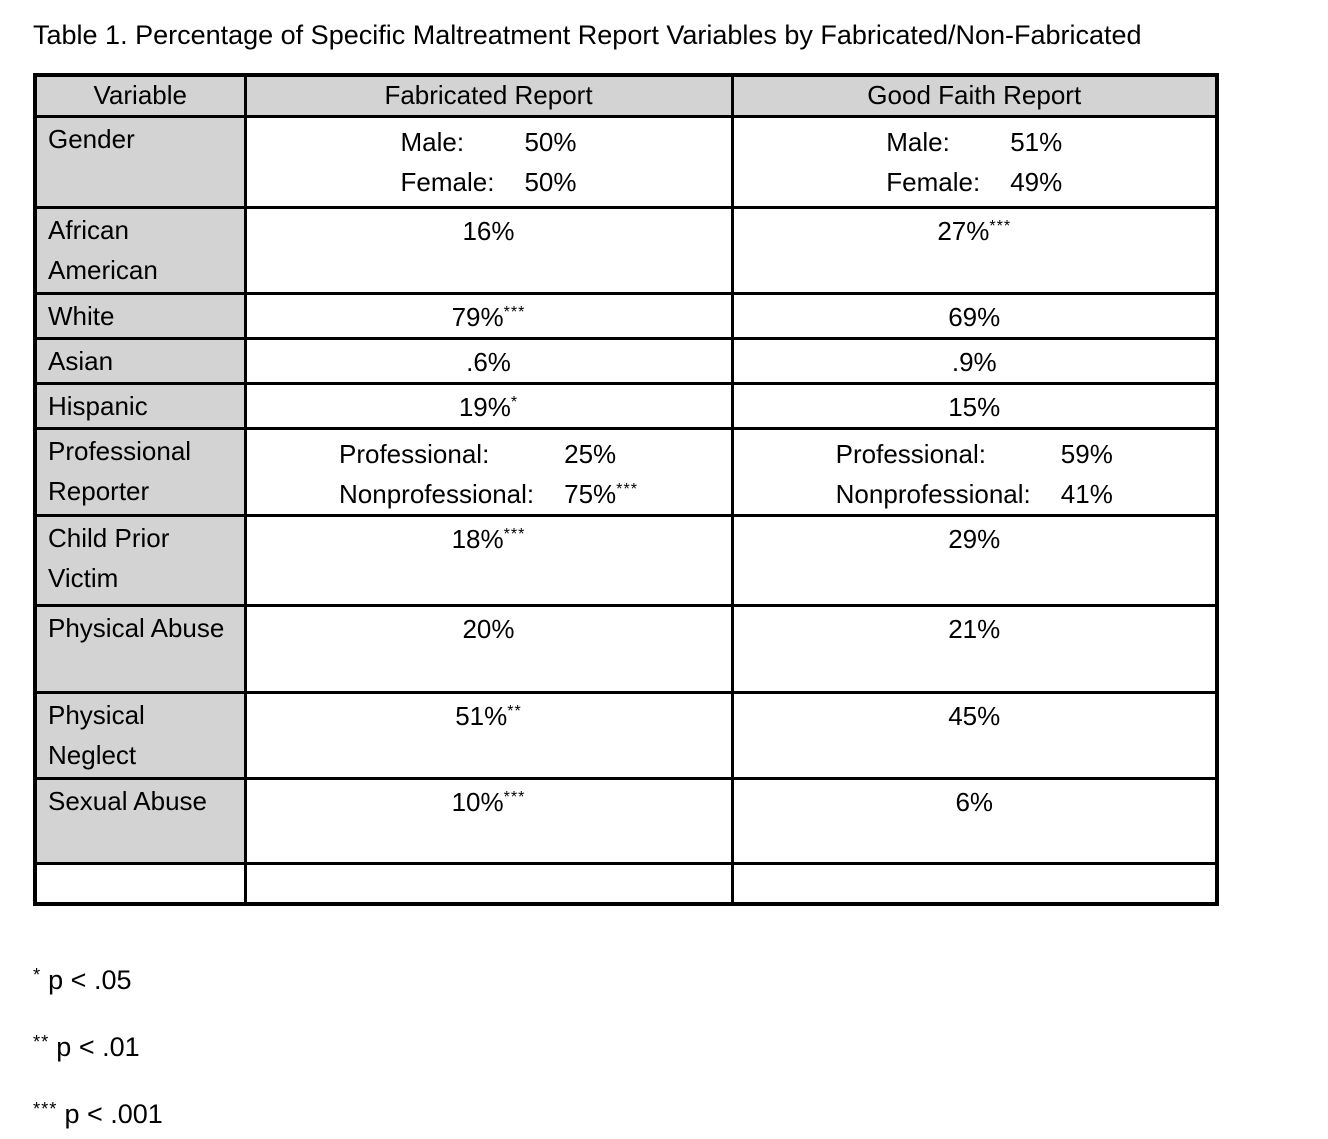  Describe the element at coordinates (37, 974) in the screenshot. I see `footnote-marker: *` at that location.